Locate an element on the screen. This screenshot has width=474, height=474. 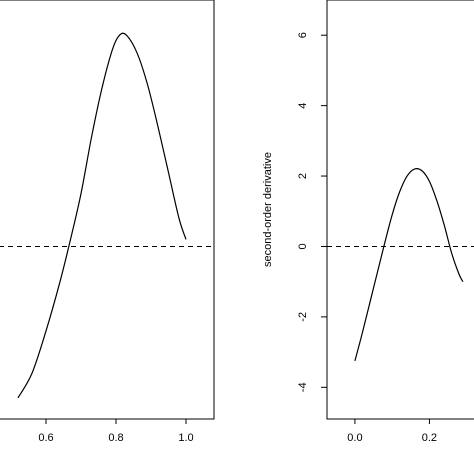
y-tick-label-2-4: 4 is located at coordinates (303, 106).